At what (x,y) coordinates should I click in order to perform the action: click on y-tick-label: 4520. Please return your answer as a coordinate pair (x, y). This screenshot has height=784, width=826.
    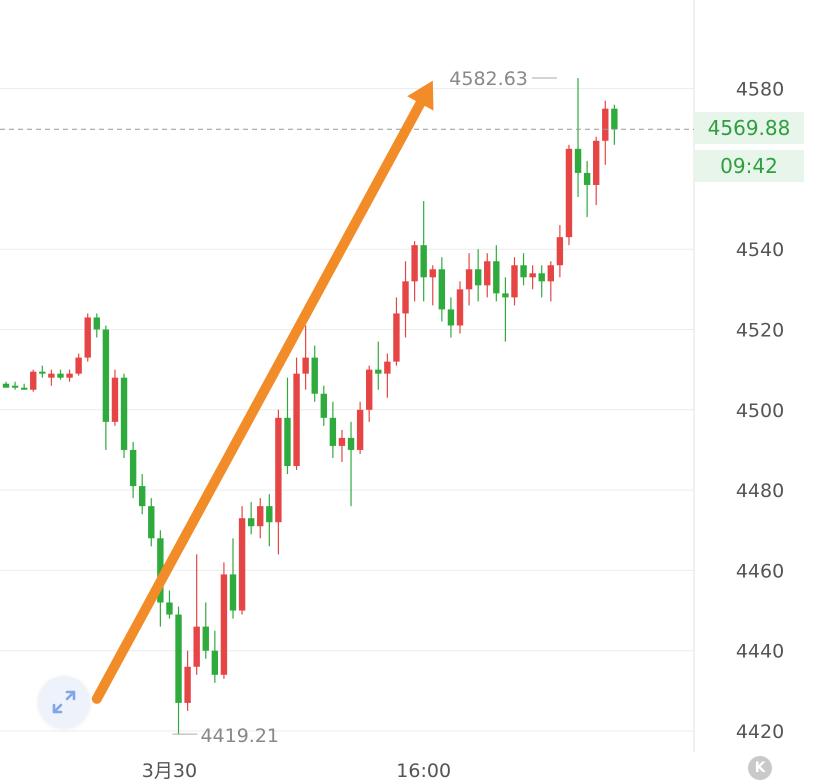
    Looking at the image, I should click on (760, 331).